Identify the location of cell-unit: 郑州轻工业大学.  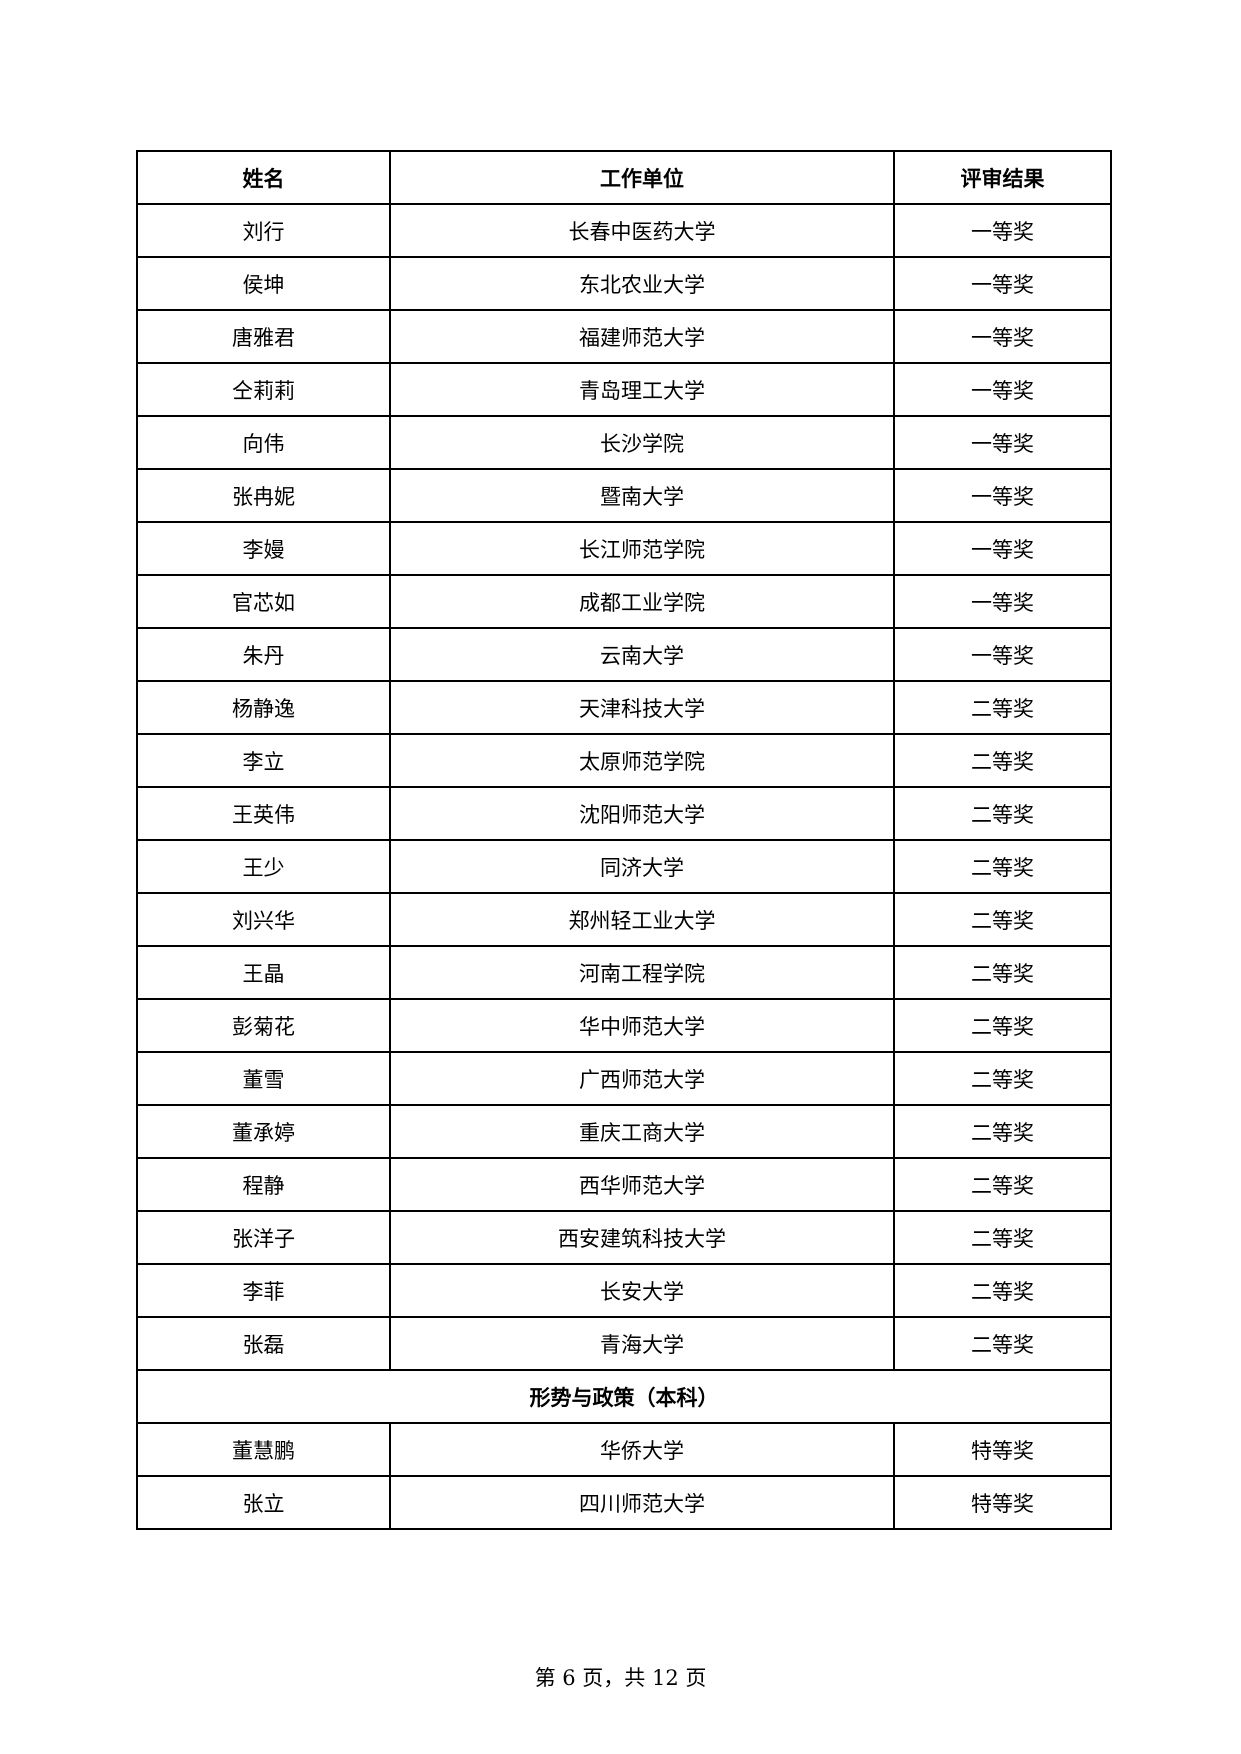
(642, 919).